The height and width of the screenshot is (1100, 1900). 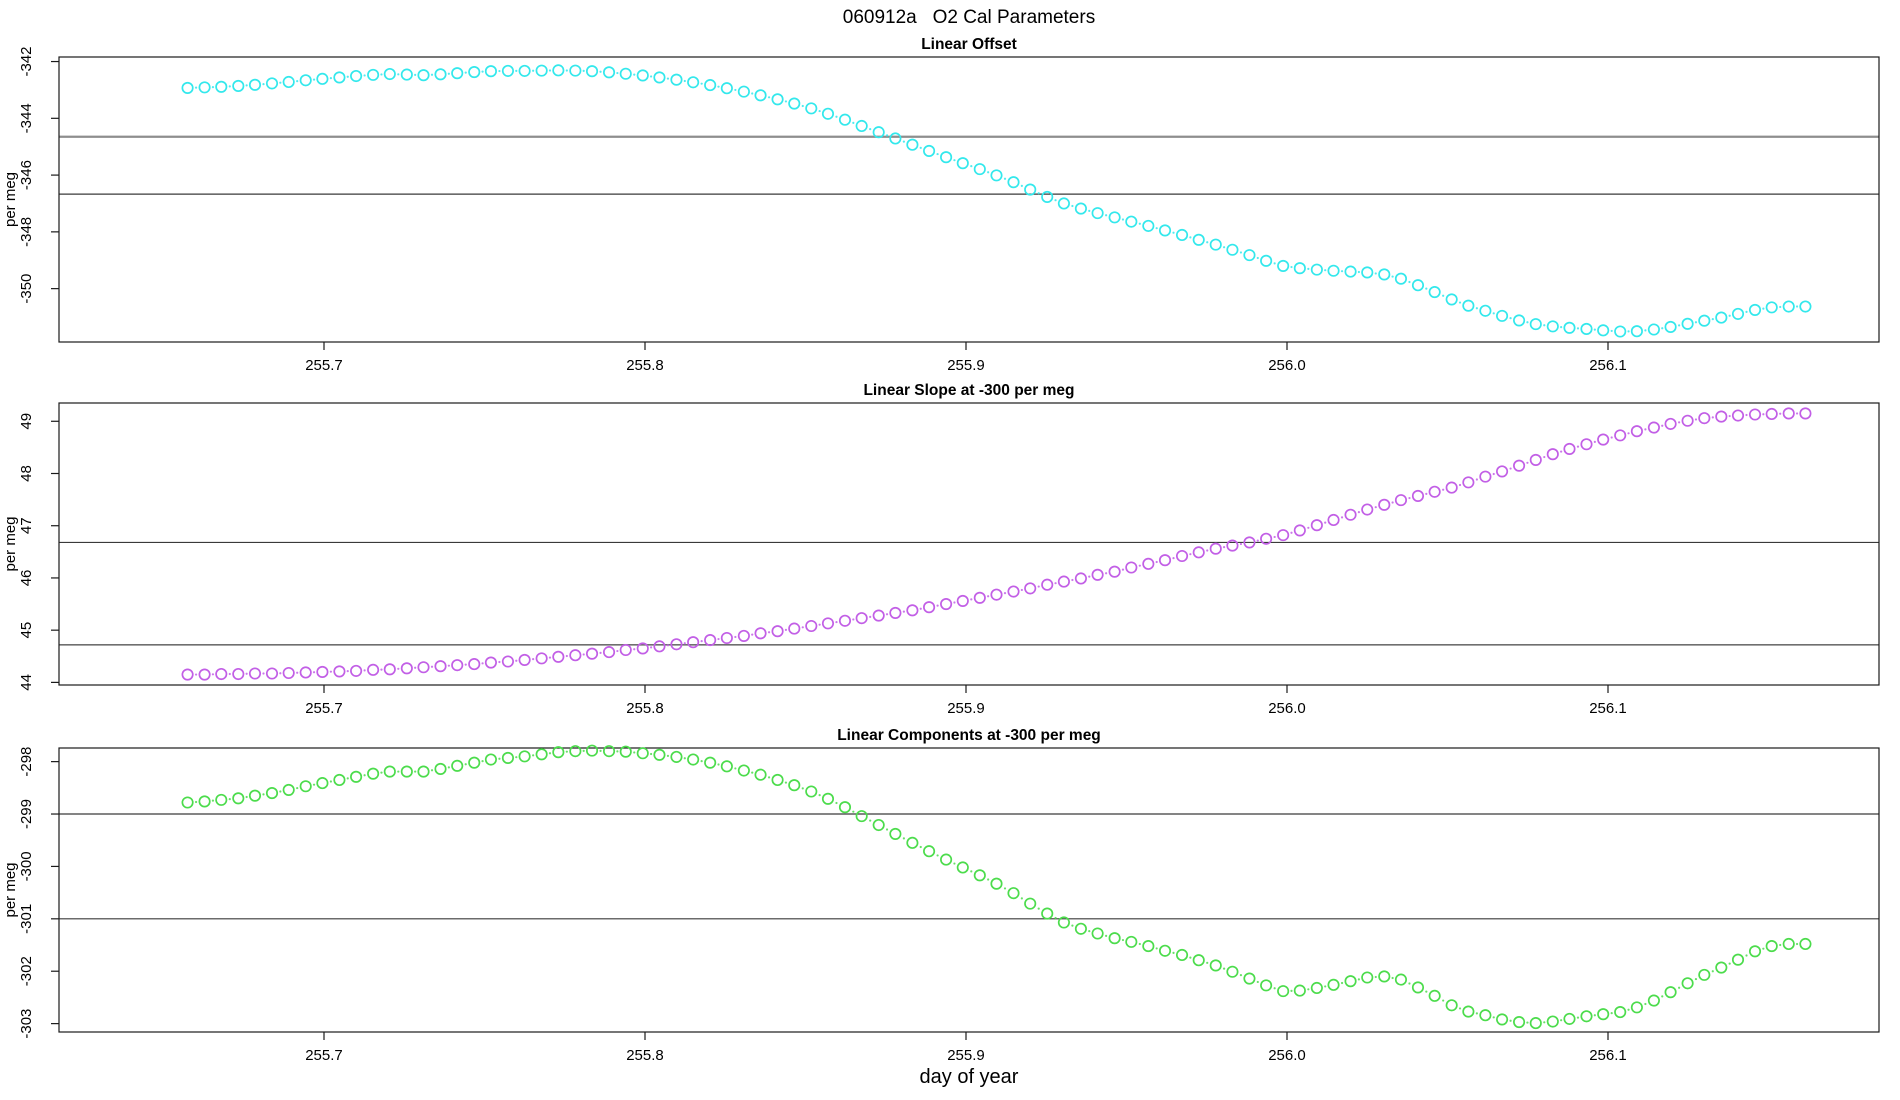 I want to click on x-tick-label: 255.9, so click(x=966, y=708).